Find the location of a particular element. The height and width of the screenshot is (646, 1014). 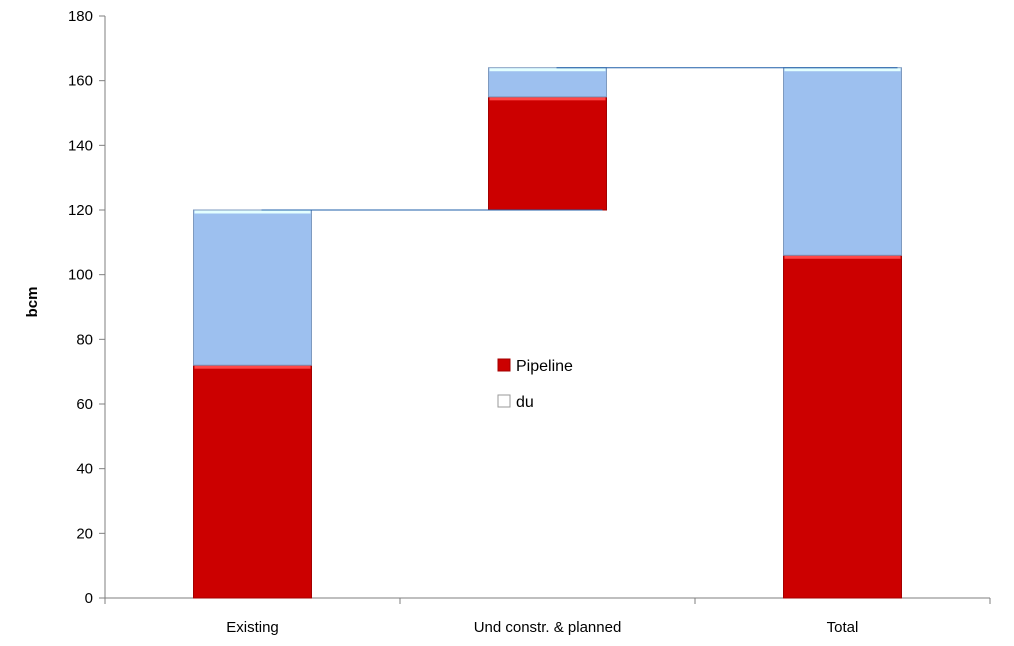

y-tick-label: 80 is located at coordinates (84, 339).